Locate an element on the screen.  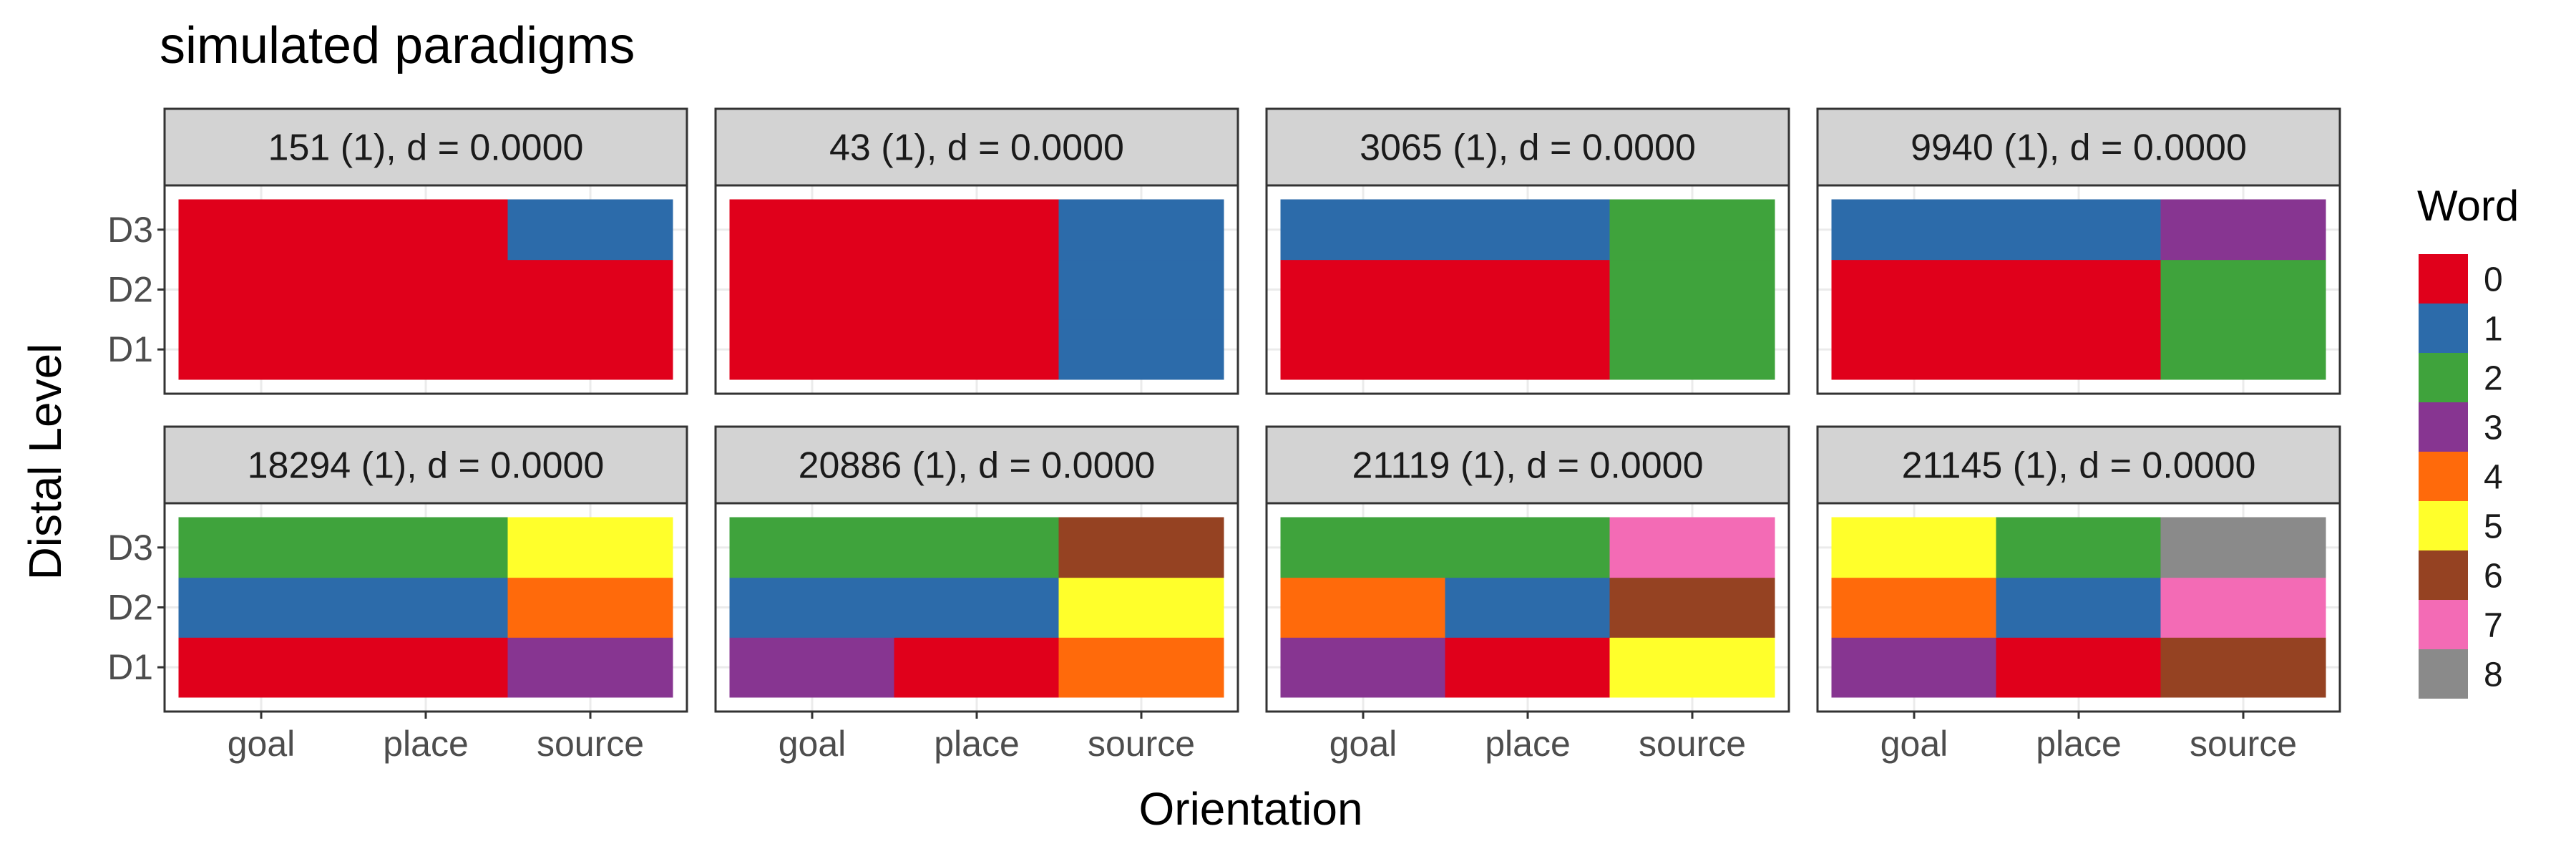
facet-panel: 43 (1), d = 0.0000 is located at coordinates (976, 251).